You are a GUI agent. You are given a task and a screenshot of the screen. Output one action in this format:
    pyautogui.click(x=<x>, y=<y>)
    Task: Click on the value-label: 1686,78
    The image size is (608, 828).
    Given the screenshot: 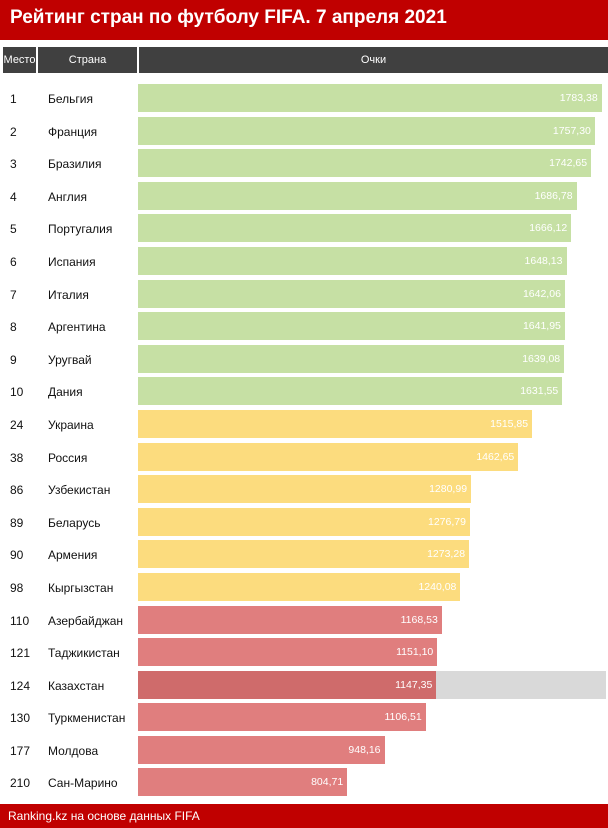 What is the action you would take?
    pyautogui.click(x=553, y=195)
    